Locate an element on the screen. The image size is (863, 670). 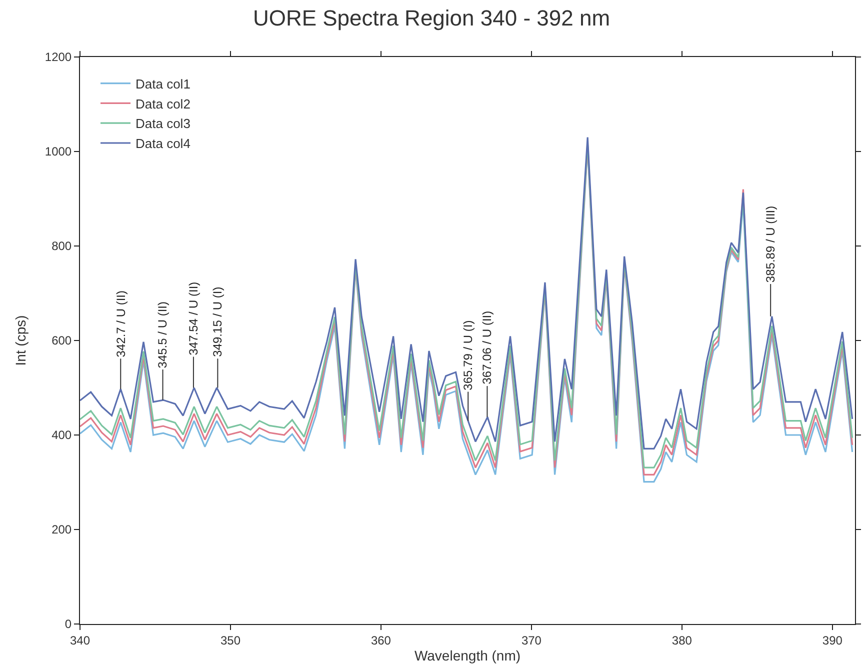
legend-label: Data col4 is located at coordinates (163, 144).